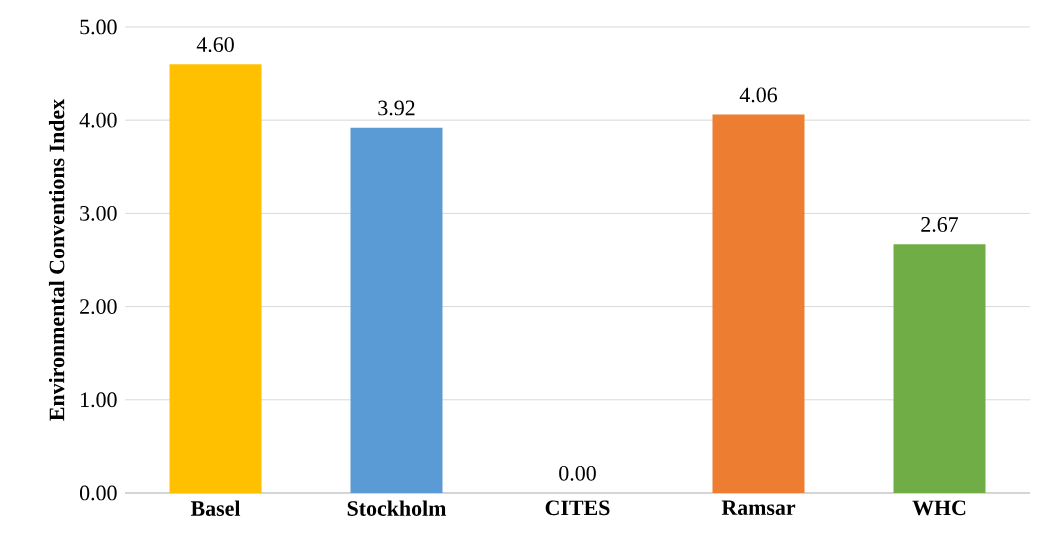 This screenshot has height=540, width=1039. Describe the element at coordinates (396, 108) in the screenshot. I see `data-label: 3.92` at that location.